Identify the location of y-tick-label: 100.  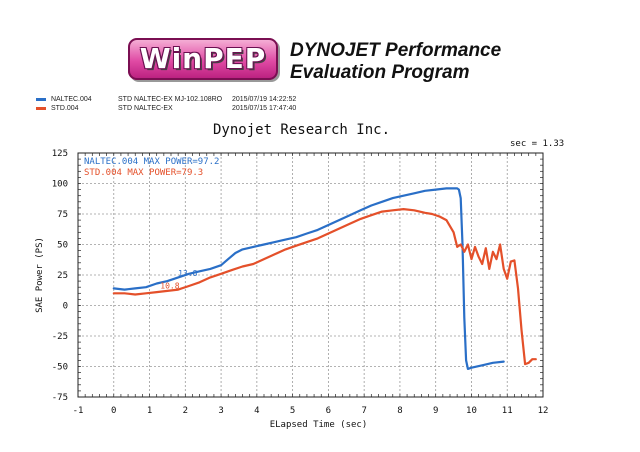
(60, 185).